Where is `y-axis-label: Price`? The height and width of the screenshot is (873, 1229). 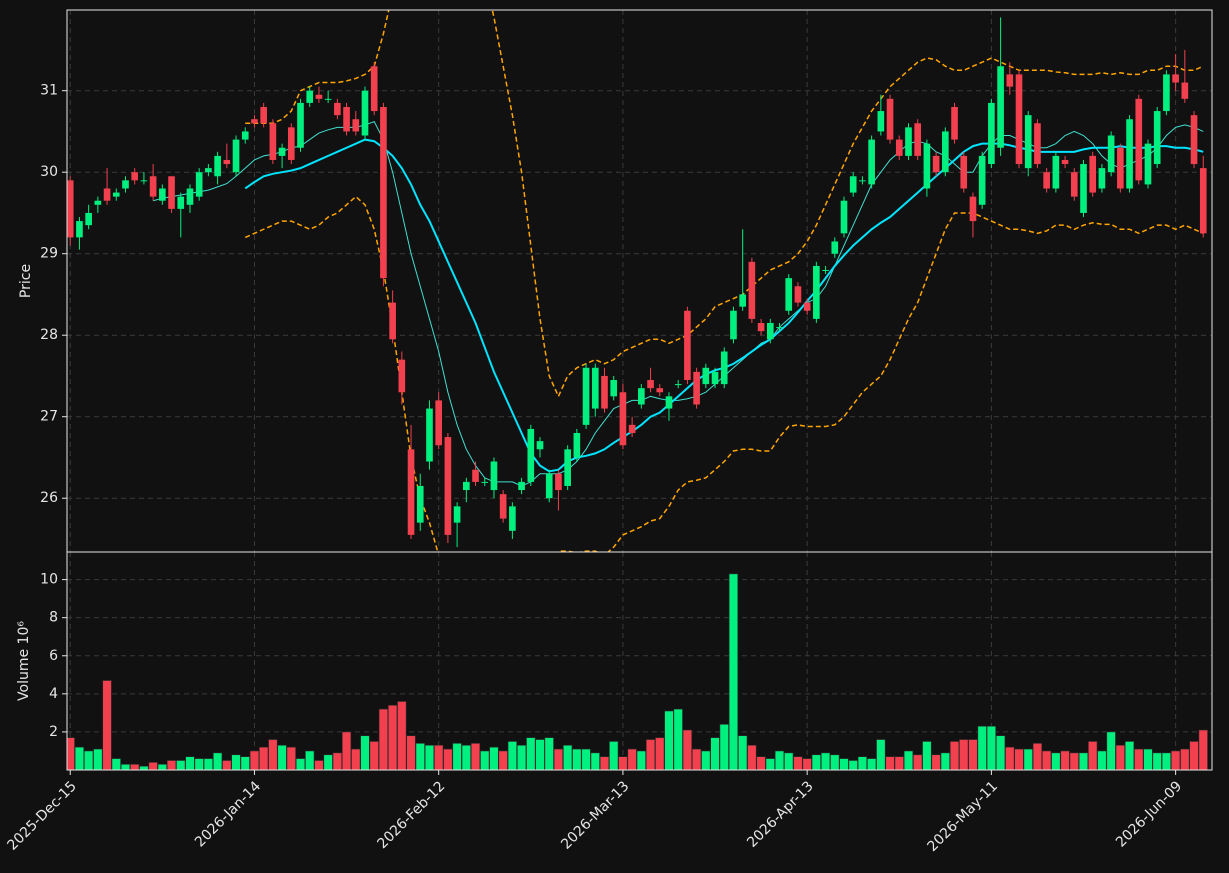
y-axis-label: Price is located at coordinates (26, 281).